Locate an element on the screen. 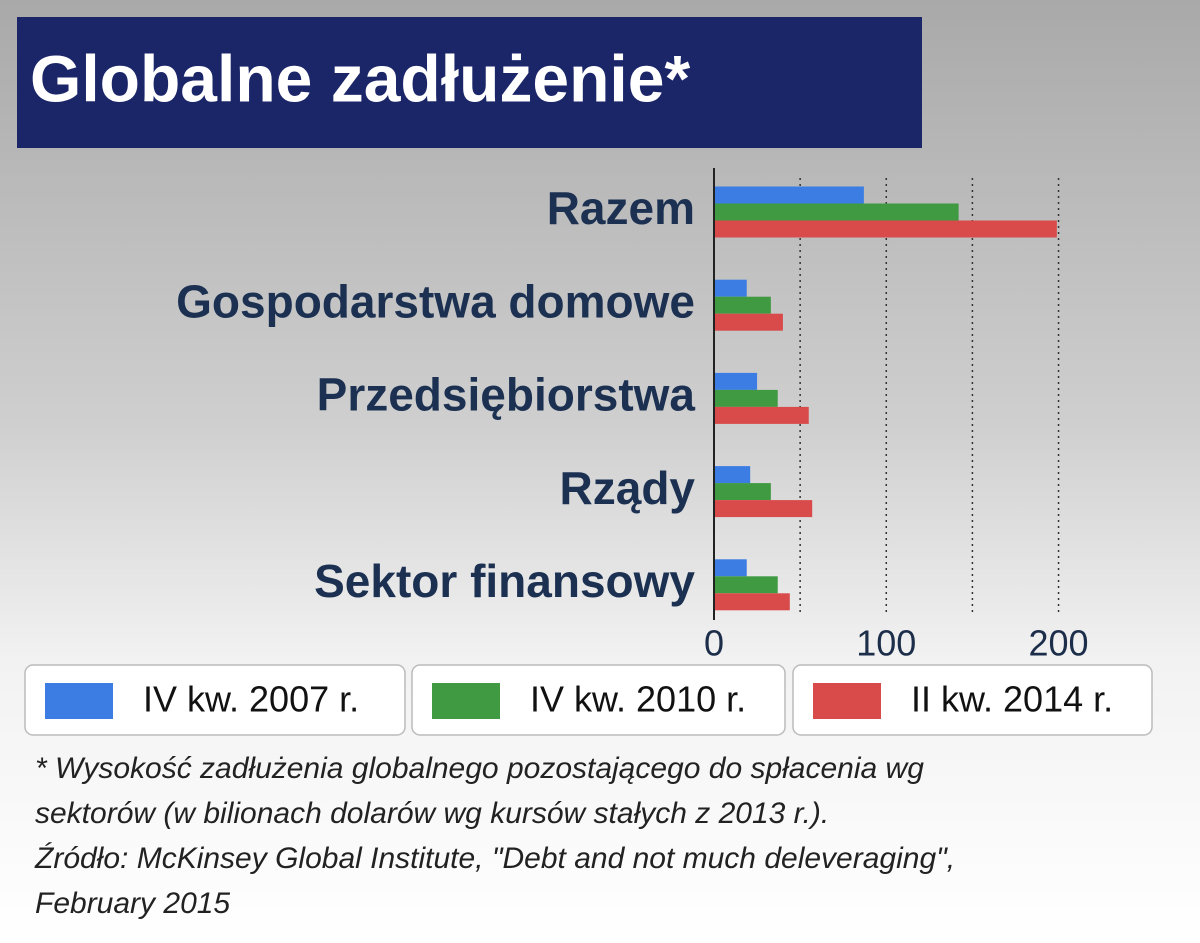 The height and width of the screenshot is (943, 1200). category-label: Gospodarstwa domowe is located at coordinates (435, 301).